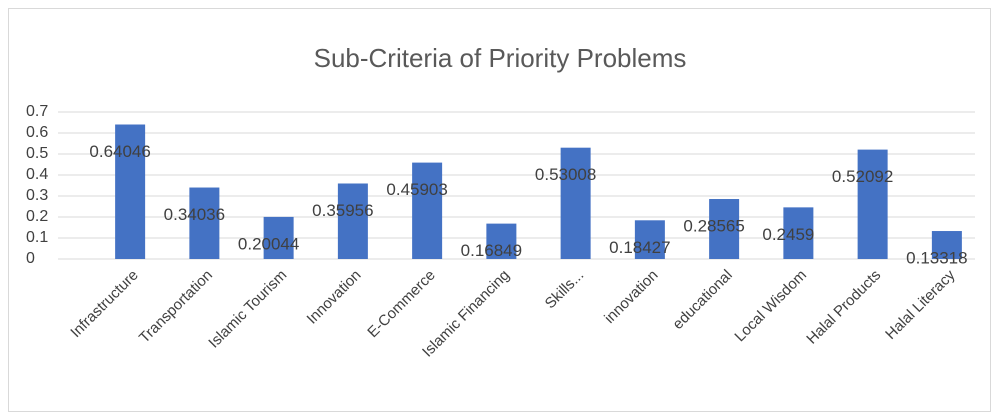  I want to click on data-label: 0.20044, so click(268, 243).